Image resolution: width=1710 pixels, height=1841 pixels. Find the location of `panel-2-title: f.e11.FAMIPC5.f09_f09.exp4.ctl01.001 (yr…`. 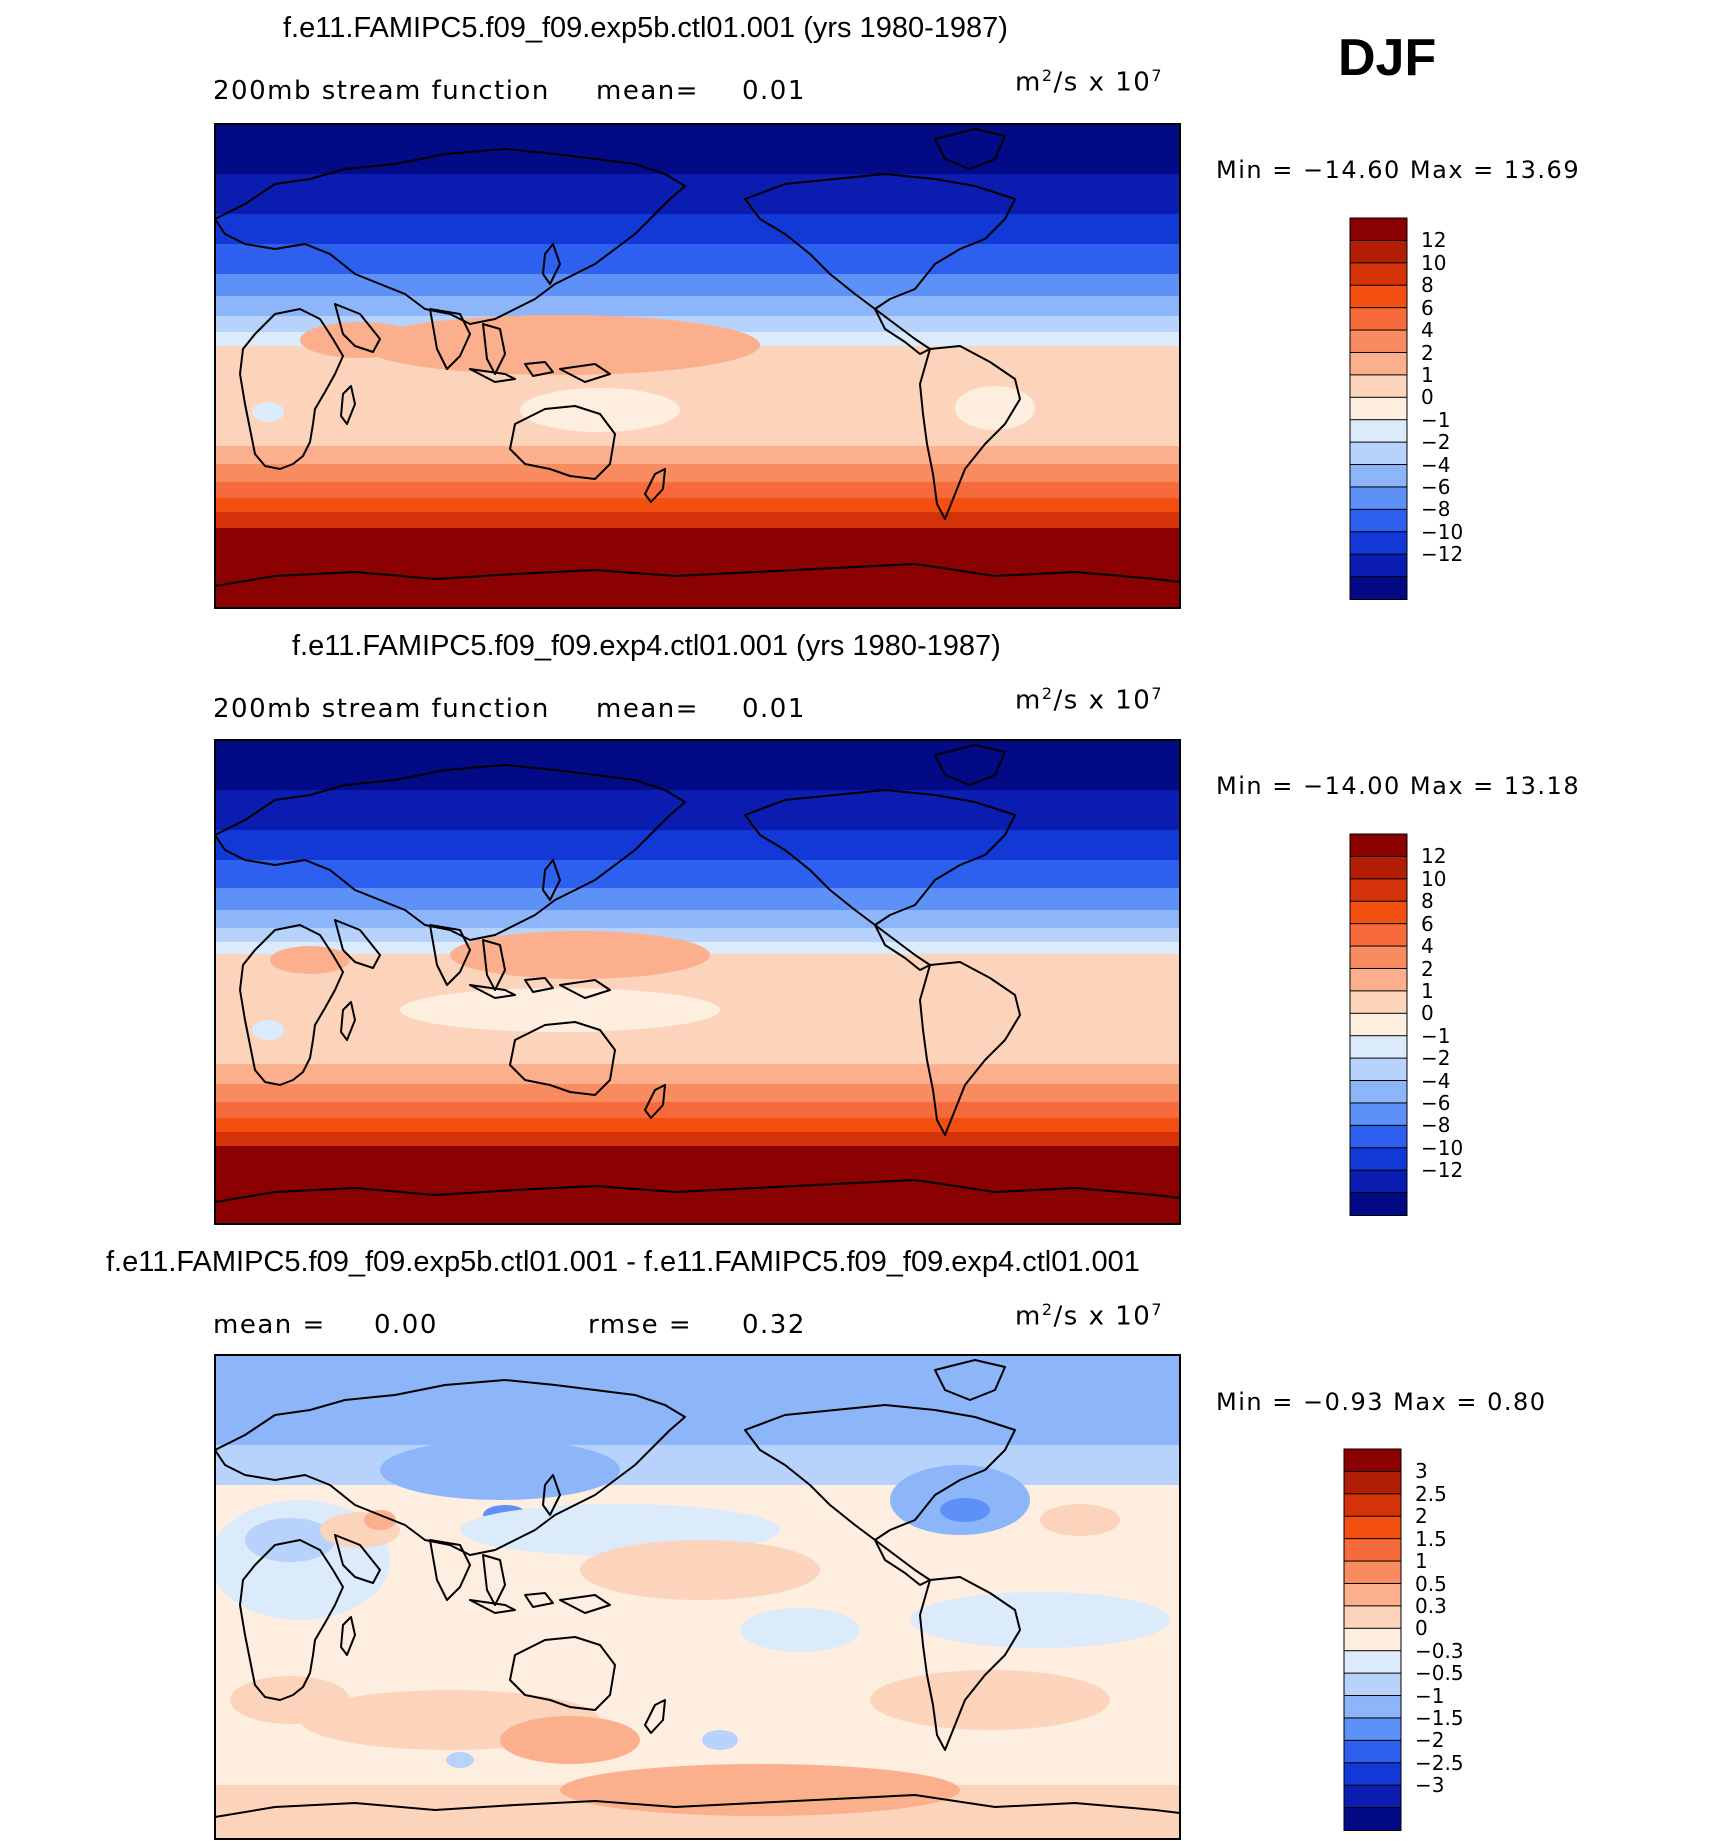

panel-2-title: f.e11.FAMIPC5.f09_f09.exp4.ctl01.001 (yr… is located at coordinates (646, 646).